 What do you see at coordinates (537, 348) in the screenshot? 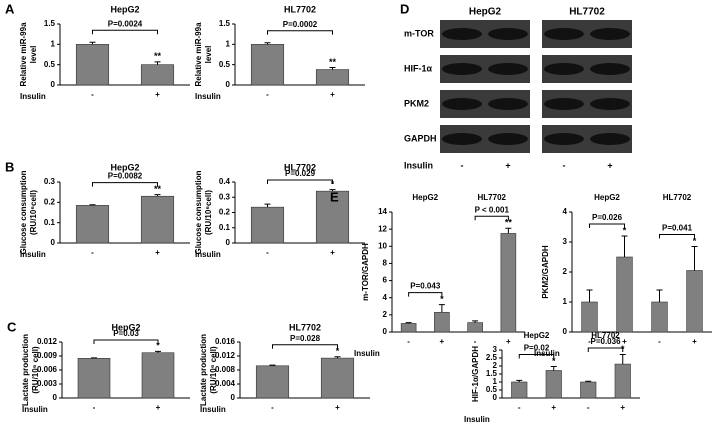
I see `p-value: P=0.02` at bounding box center [537, 348].